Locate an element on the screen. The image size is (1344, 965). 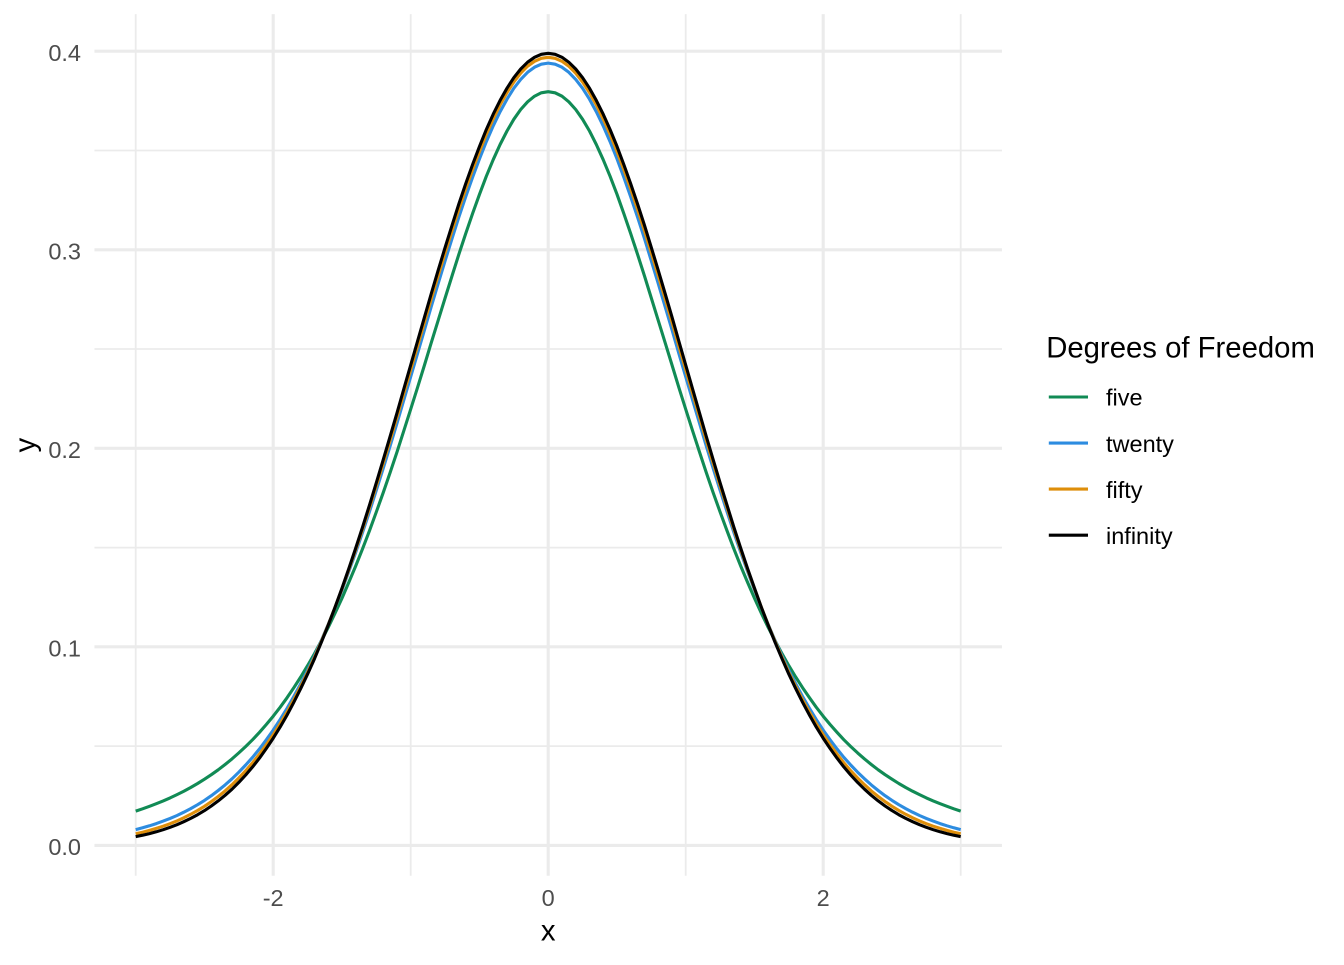
svg-text: 0.3 is located at coordinates (64, 252).